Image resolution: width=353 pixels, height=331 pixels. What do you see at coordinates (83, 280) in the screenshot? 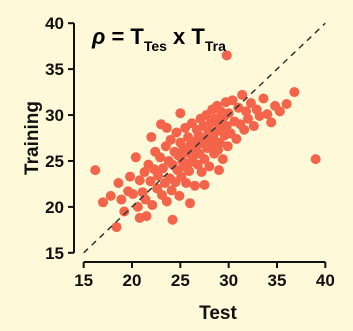
I see `x-tick-label: 15` at bounding box center [83, 280].